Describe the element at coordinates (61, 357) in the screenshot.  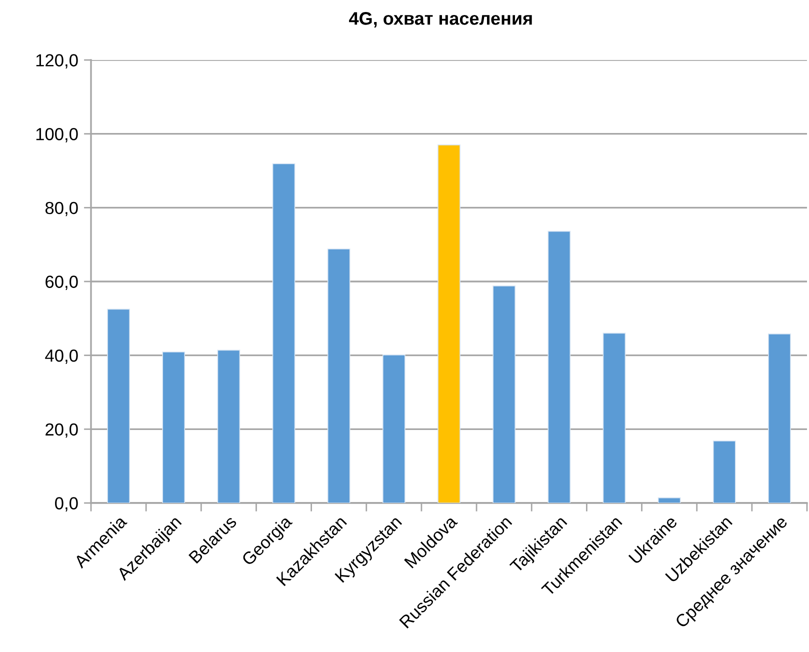
I see `y-tick-label: 40,0` at that location.